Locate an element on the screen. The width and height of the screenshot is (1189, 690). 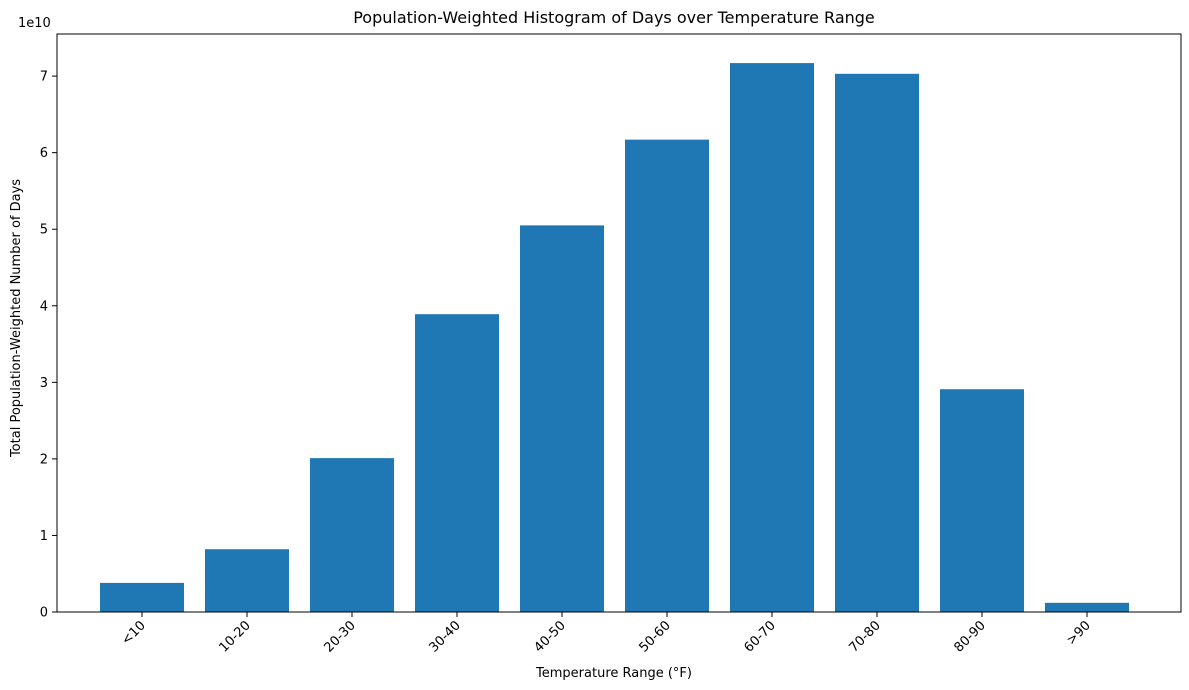
x-axis-label: Temperature Range (°F) is located at coordinates (613, 673).